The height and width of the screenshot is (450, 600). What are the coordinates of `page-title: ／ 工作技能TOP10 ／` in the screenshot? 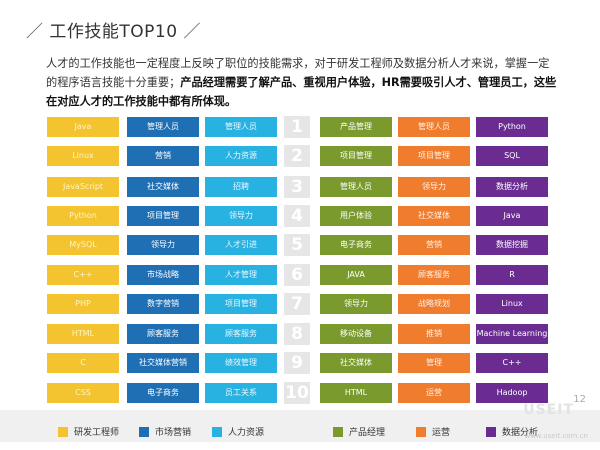 It's located at (113, 29).